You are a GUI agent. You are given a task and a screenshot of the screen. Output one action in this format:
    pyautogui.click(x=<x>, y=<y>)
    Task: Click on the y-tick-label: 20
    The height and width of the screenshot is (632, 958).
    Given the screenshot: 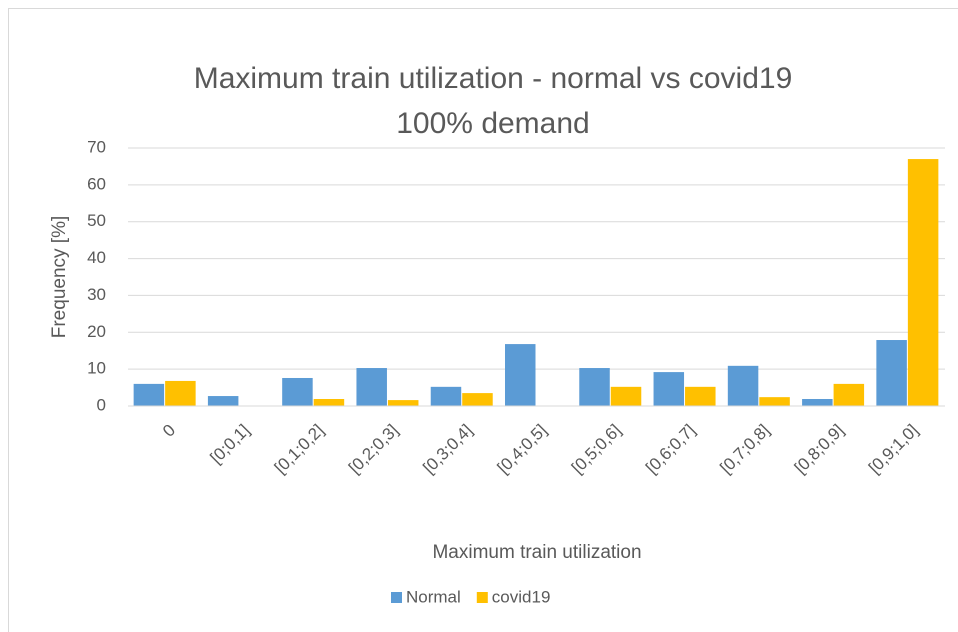 What is the action you would take?
    pyautogui.click(x=96, y=331)
    